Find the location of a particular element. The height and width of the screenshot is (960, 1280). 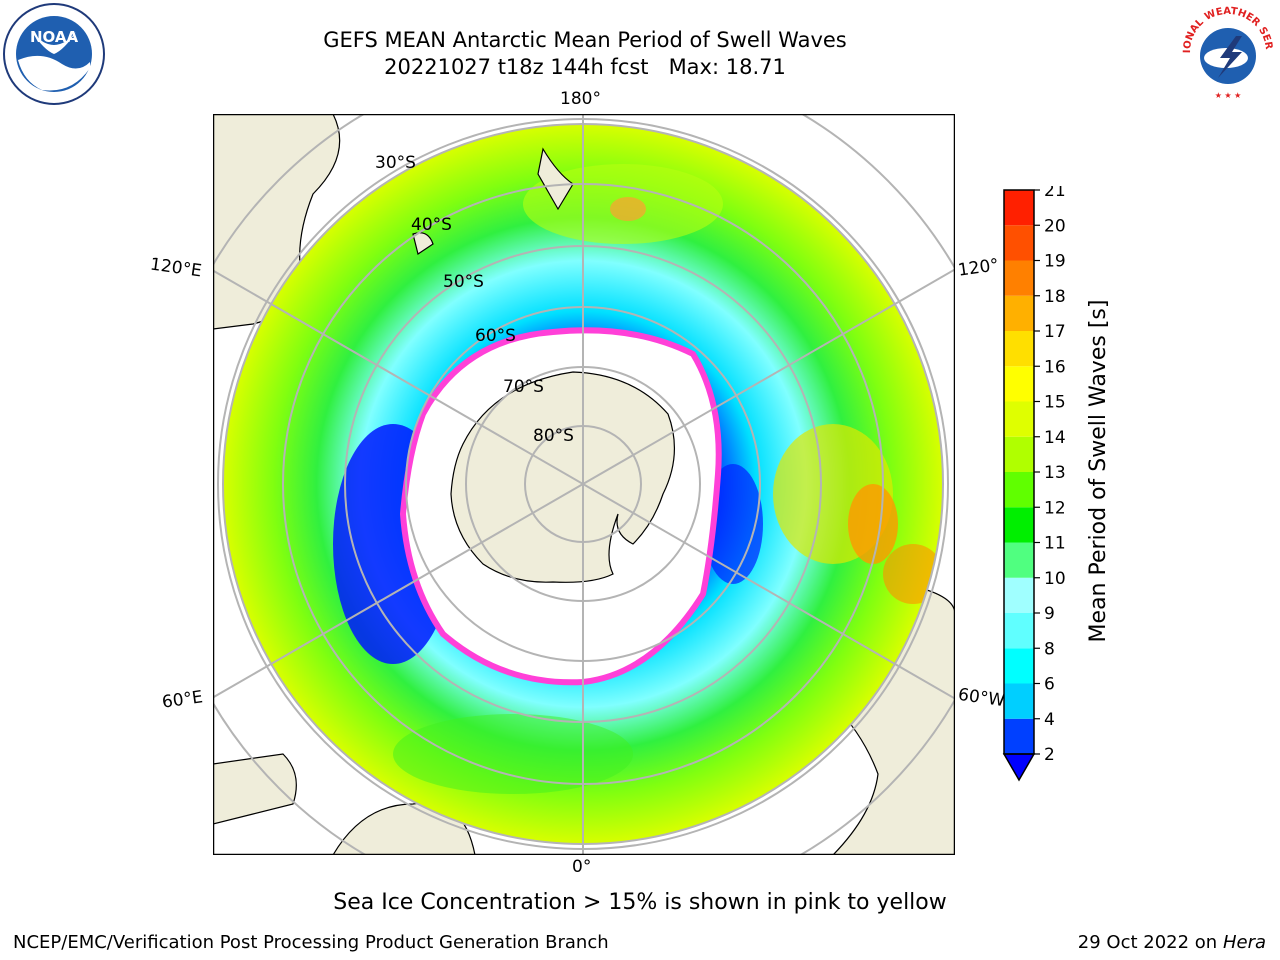

colorbar-tick-label: 2 is located at coordinates (1049, 755).